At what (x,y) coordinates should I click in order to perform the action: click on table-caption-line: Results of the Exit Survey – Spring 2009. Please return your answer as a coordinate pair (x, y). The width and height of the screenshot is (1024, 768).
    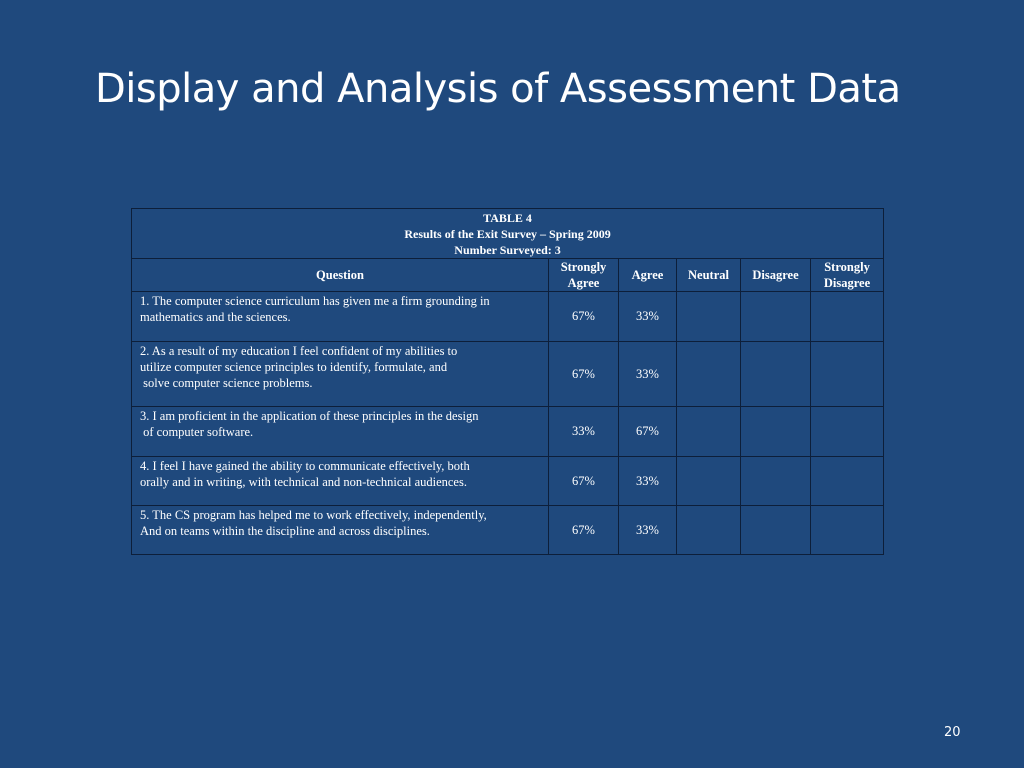
    Looking at the image, I should click on (507, 233).